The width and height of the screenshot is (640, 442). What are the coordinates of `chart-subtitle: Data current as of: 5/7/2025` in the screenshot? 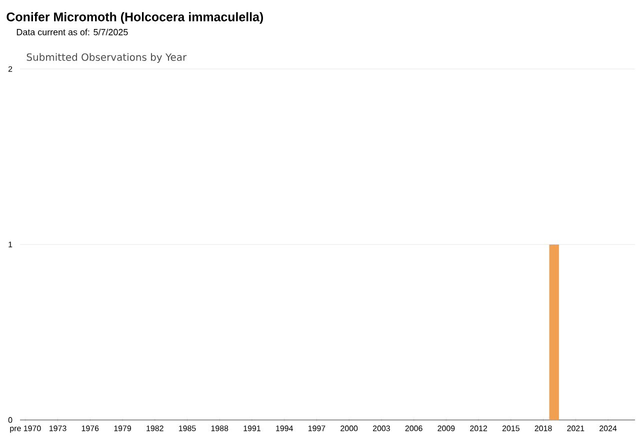 It's located at (72, 32).